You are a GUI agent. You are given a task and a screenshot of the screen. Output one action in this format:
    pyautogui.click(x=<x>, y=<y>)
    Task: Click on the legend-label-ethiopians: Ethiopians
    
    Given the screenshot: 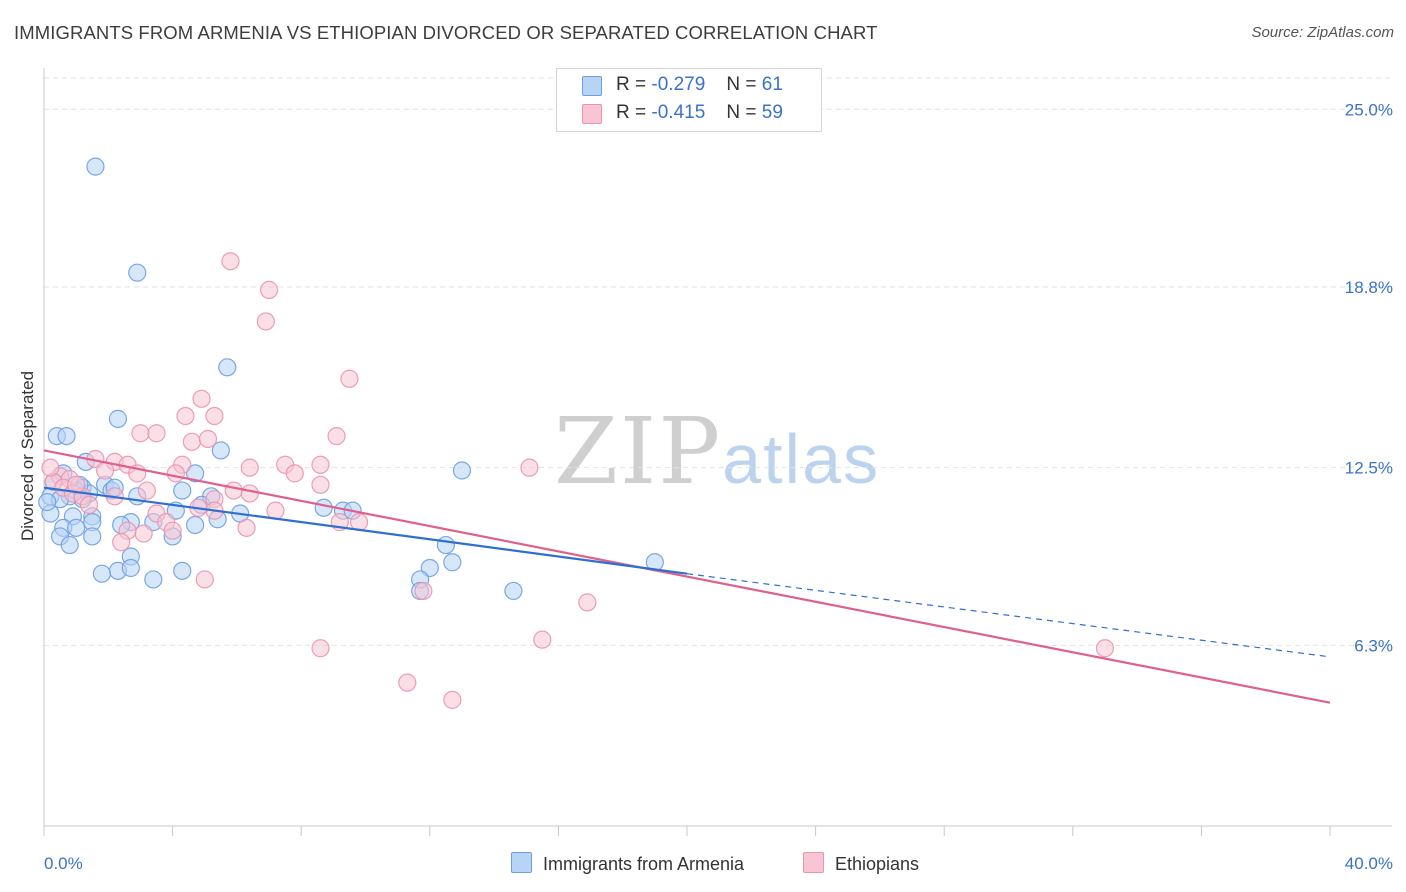 What is the action you would take?
    pyautogui.click(x=877, y=864)
    